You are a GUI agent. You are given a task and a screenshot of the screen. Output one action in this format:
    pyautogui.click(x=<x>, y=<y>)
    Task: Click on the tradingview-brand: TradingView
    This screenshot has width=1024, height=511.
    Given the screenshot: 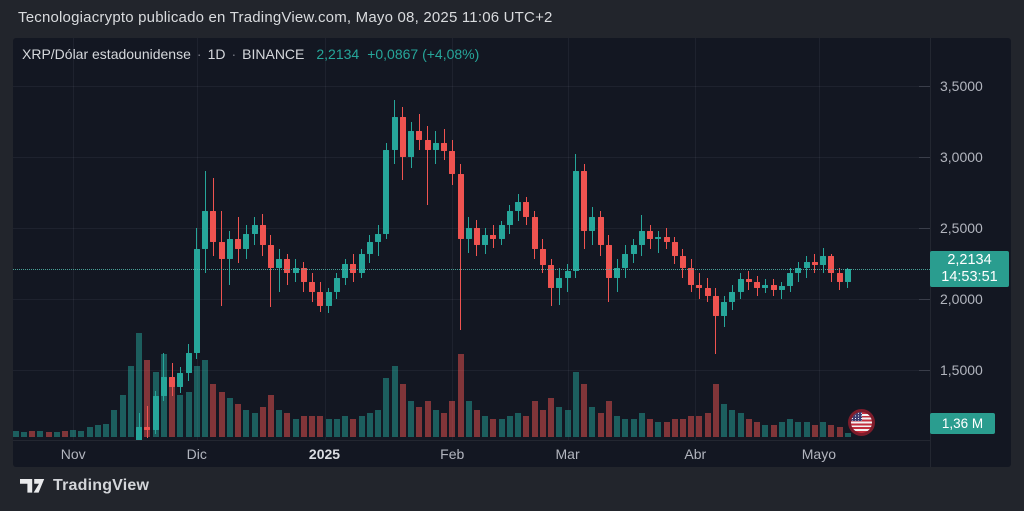 What is the action you would take?
    pyautogui.click(x=84, y=486)
    